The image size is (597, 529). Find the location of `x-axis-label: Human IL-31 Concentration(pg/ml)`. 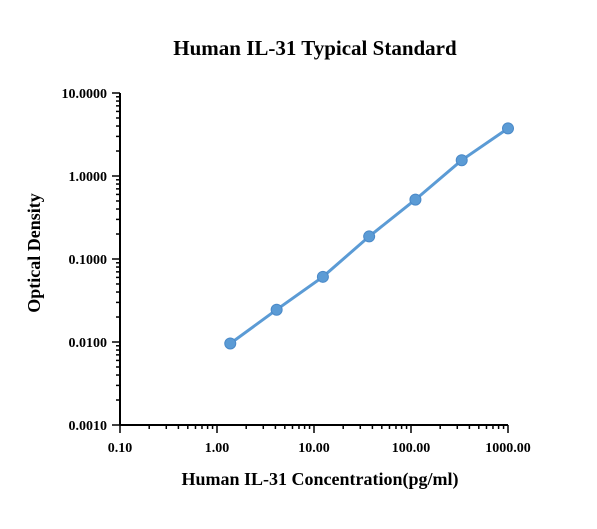

x-axis-label: Human IL-31 Concentration(pg/ml) is located at coordinates (319, 479).